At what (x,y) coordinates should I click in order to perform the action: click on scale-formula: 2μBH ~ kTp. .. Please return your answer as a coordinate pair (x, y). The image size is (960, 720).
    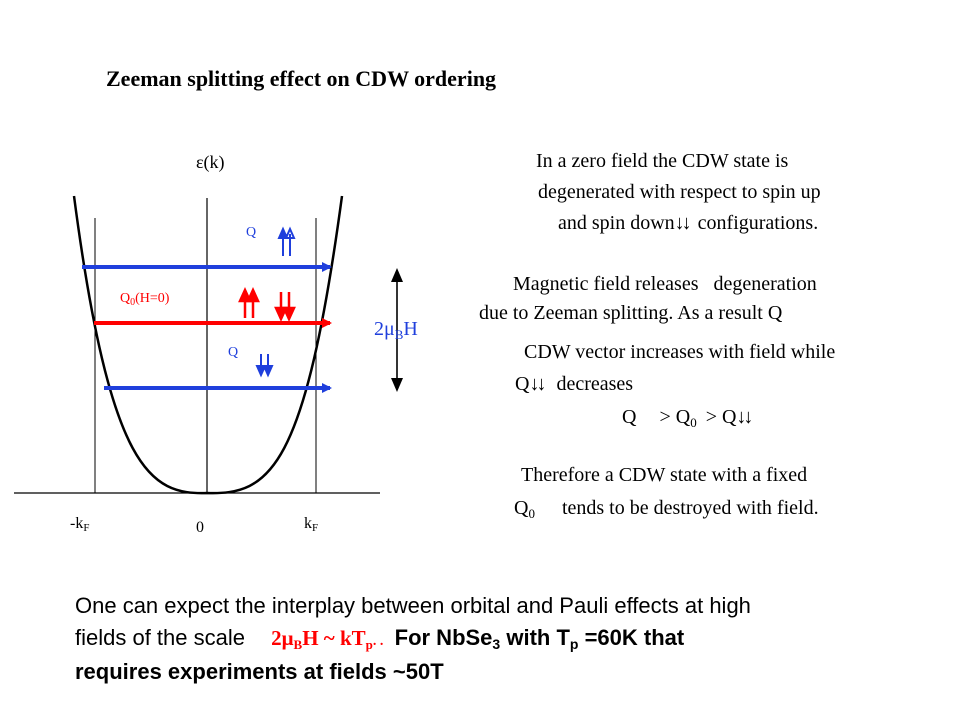
    Looking at the image, I should click on (327, 639).